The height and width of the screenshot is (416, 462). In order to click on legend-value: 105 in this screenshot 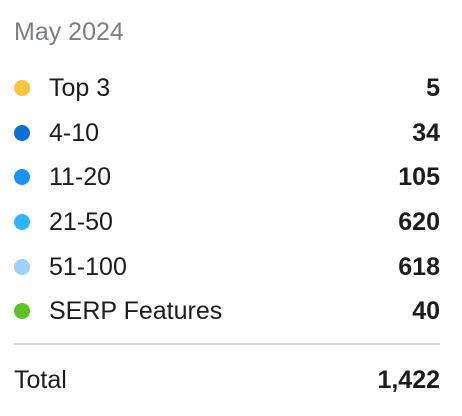, I will do `click(419, 177)`.